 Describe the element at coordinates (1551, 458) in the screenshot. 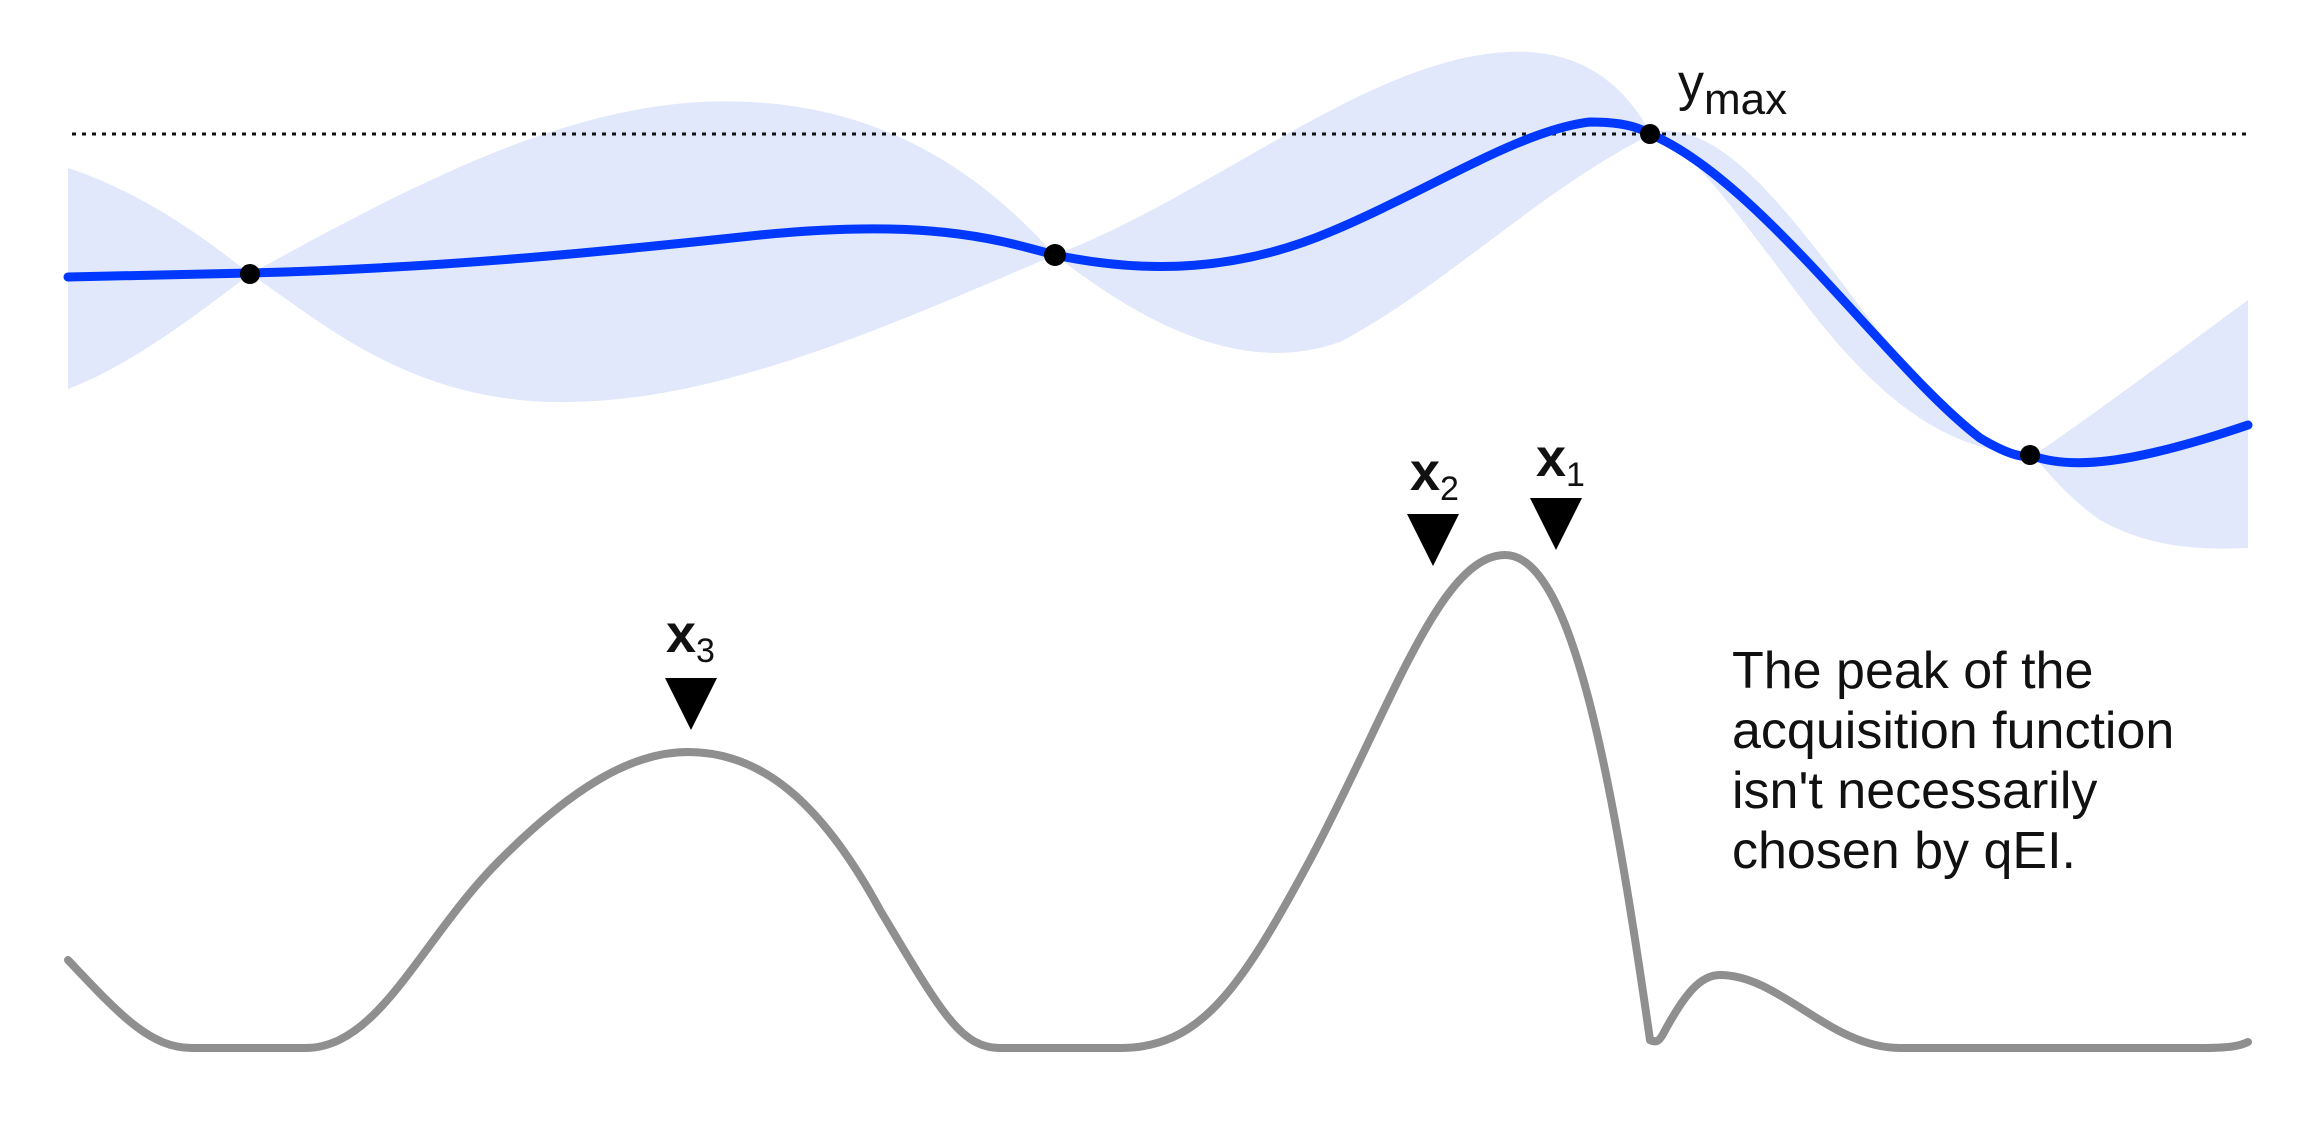

I see `candidate-x1-label-main: x` at that location.